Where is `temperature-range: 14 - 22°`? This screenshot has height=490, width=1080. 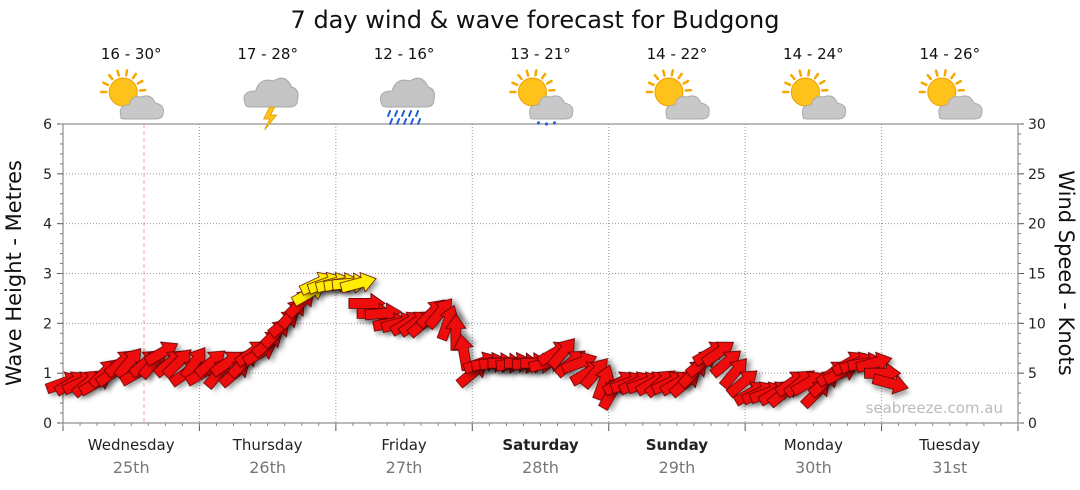 temperature-range: 14 - 22° is located at coordinates (677, 54).